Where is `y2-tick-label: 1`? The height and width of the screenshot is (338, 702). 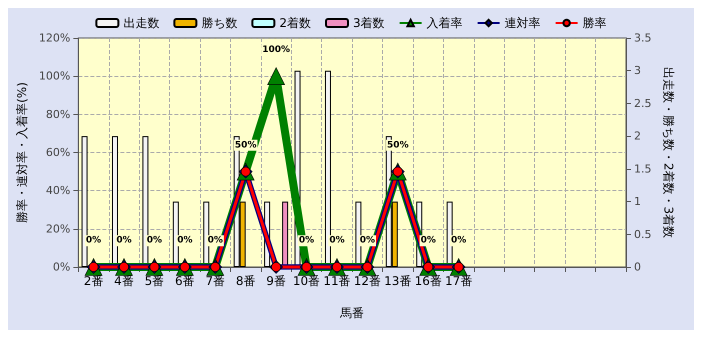 y2-tick-label: 1 is located at coordinates (637, 201).